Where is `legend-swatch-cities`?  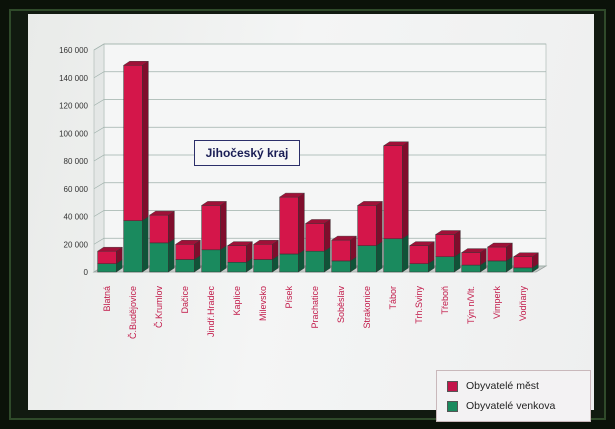 legend-swatch-cities is located at coordinates (452, 386).